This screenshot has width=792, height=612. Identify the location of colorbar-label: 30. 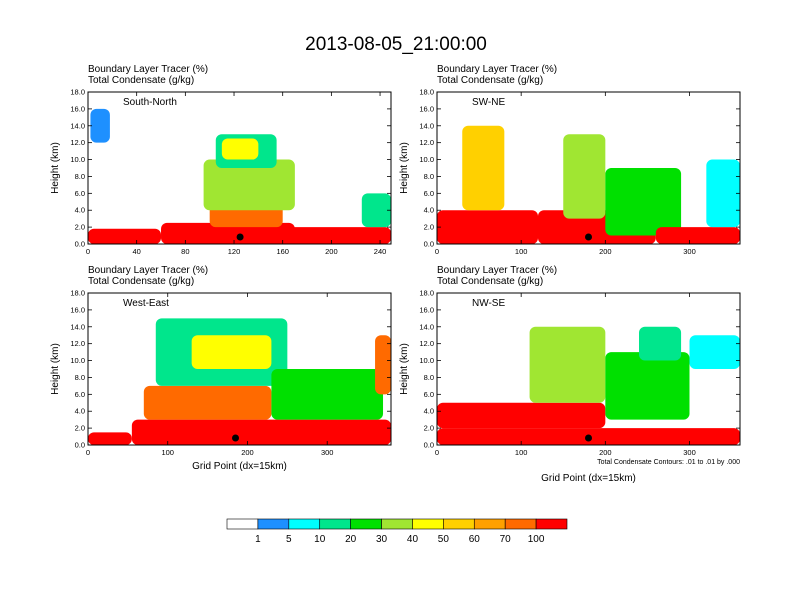
(382, 539).